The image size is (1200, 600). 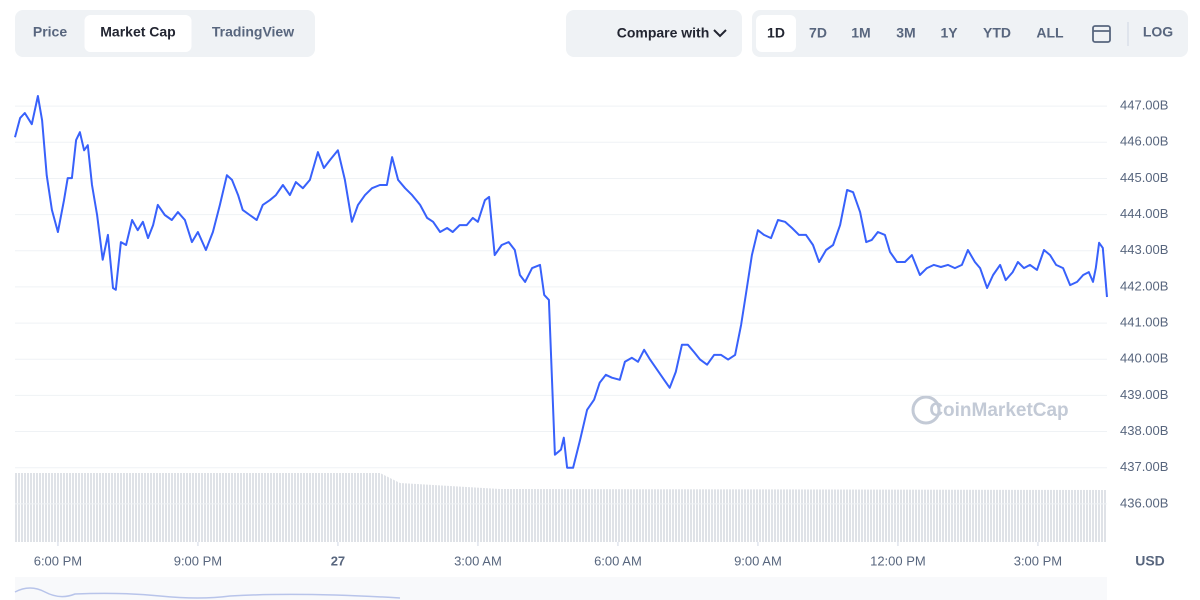 I want to click on x-tick-label: 12:00 PM, so click(x=898, y=560).